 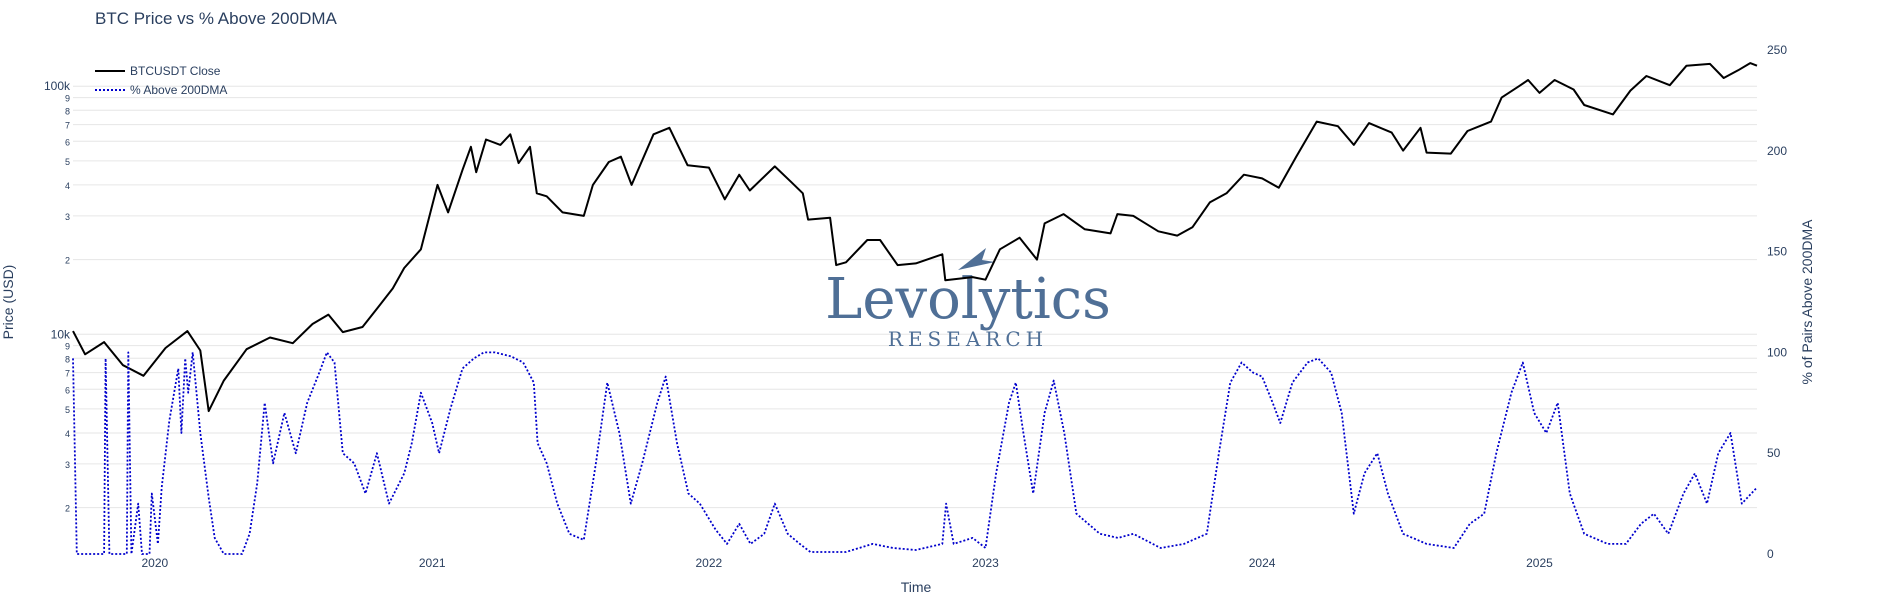 What do you see at coordinates (154, 563) in the screenshot?
I see `x-tick-label: 2020` at bounding box center [154, 563].